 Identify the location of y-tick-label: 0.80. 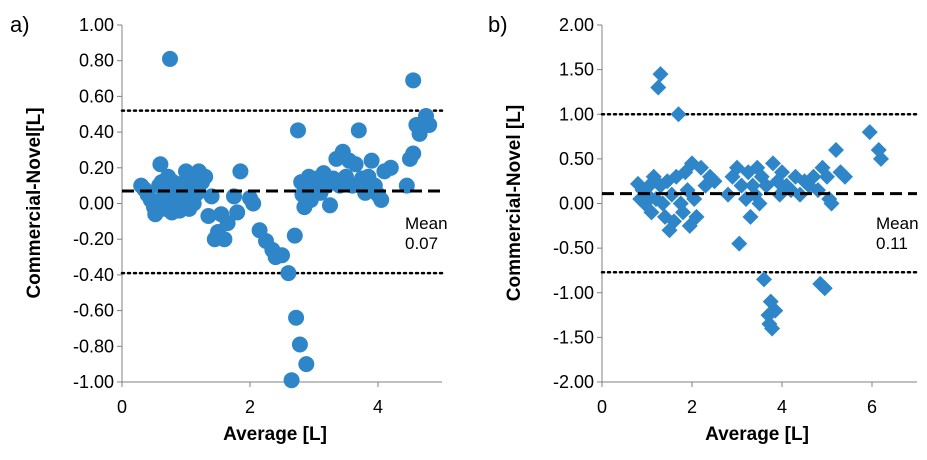
(96, 61).